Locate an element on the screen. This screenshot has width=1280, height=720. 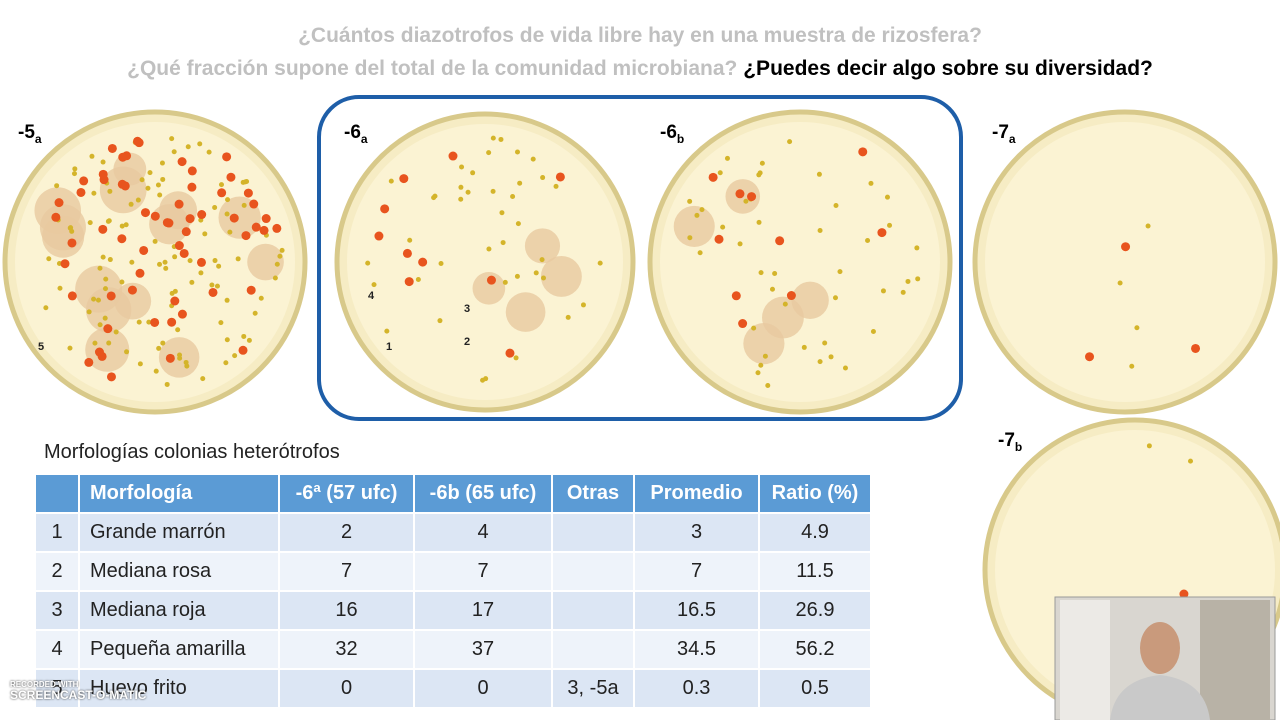
colony-mark: 4 is located at coordinates (371, 296).